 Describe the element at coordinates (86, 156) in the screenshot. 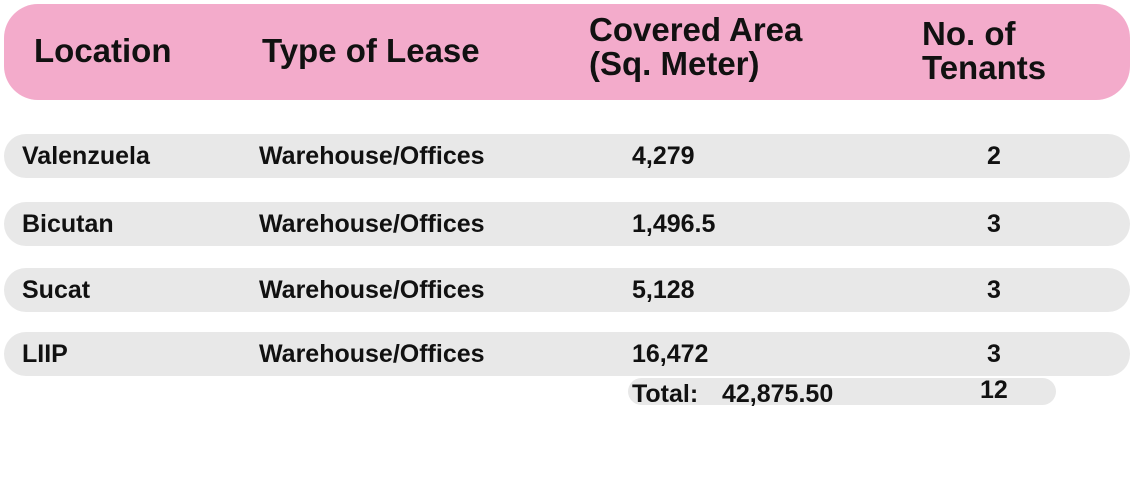

I see `cell-location: Valenzuela` at that location.